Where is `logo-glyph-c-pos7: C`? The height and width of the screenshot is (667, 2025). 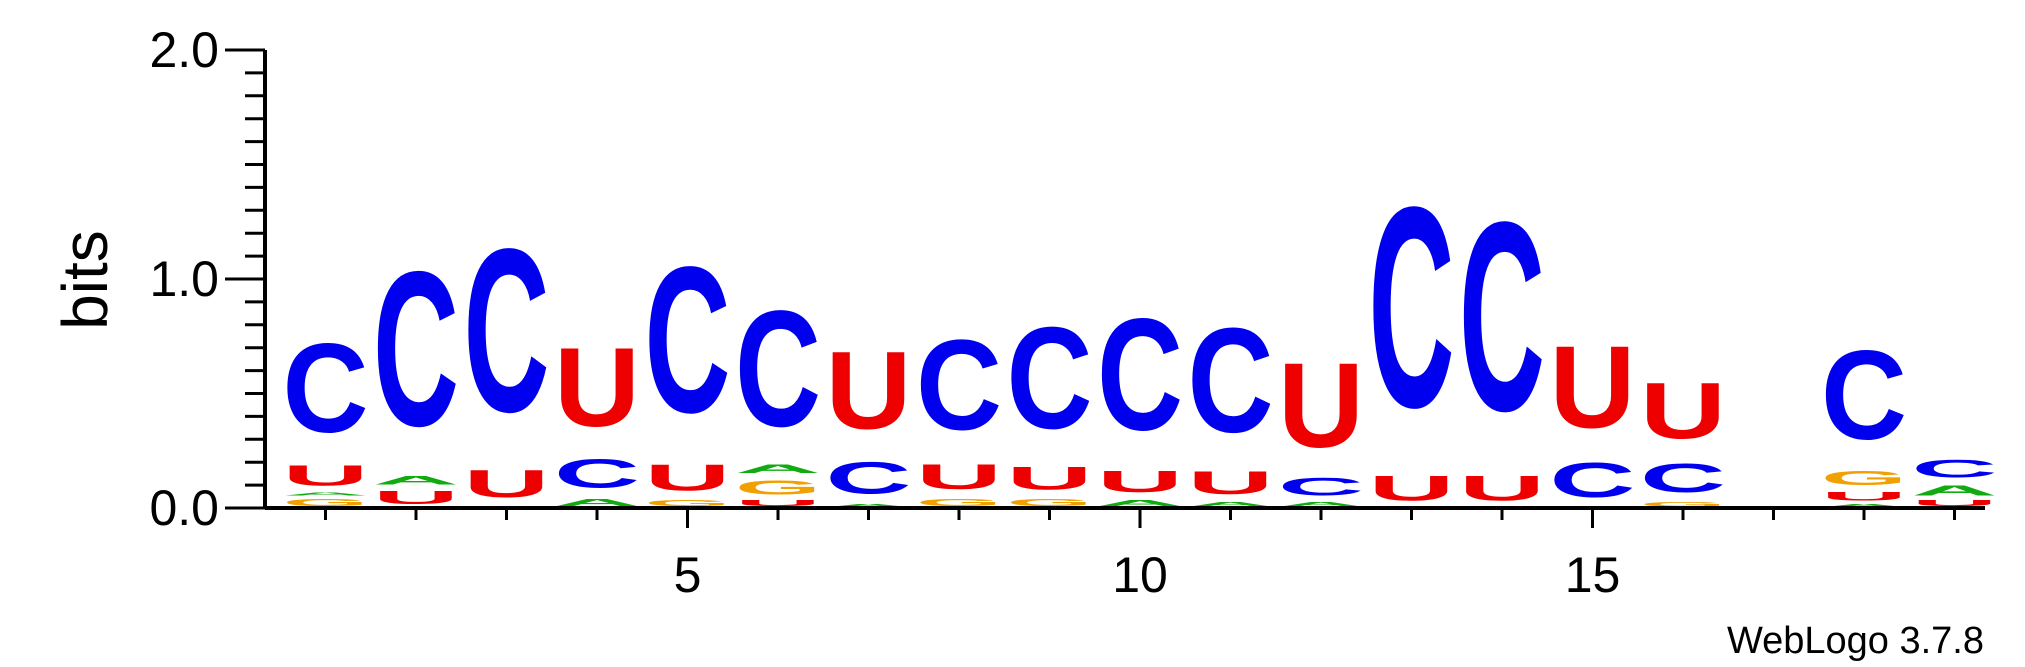
logo-glyph-c-pos7: C is located at coordinates (869, 479).